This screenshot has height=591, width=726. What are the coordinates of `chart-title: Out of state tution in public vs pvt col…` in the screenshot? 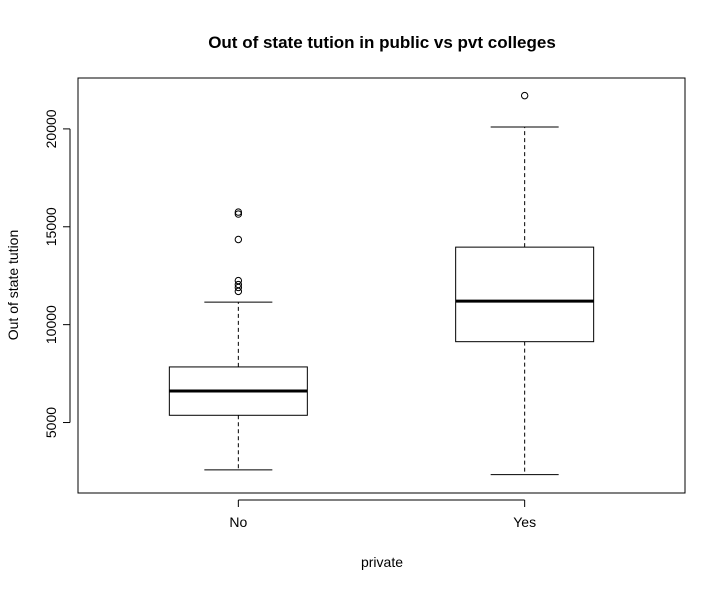 It's located at (382, 42).